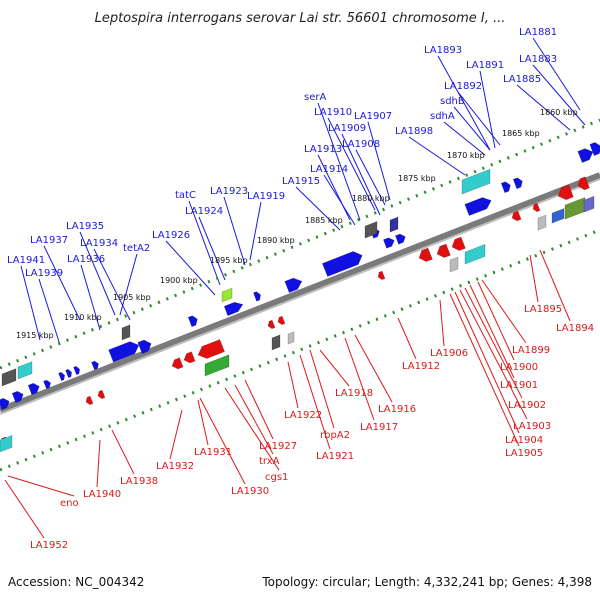 The image size is (600, 600). Describe the element at coordinates (323, 149) in the screenshot. I see `top-gene-label: LA1913` at that location.